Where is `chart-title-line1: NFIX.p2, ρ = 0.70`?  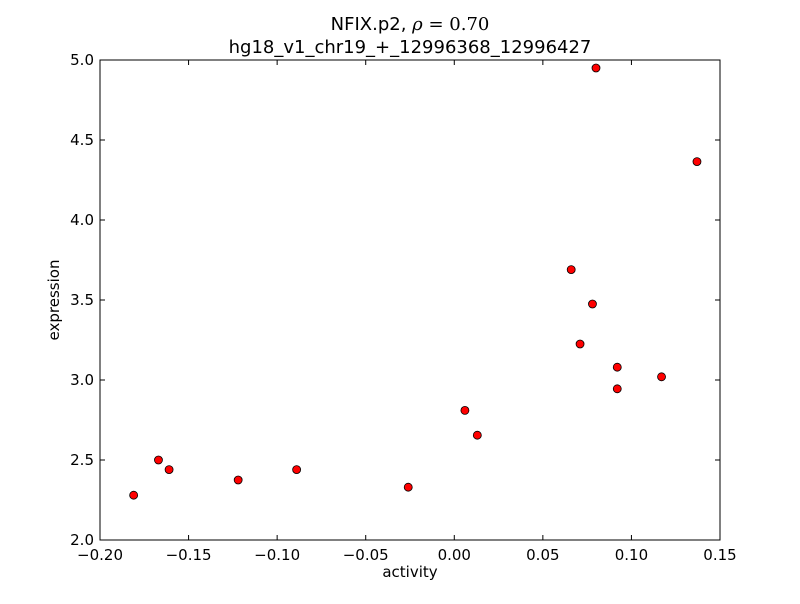 chart-title-line1: NFIX.p2, ρ = 0.70 is located at coordinates (410, 24).